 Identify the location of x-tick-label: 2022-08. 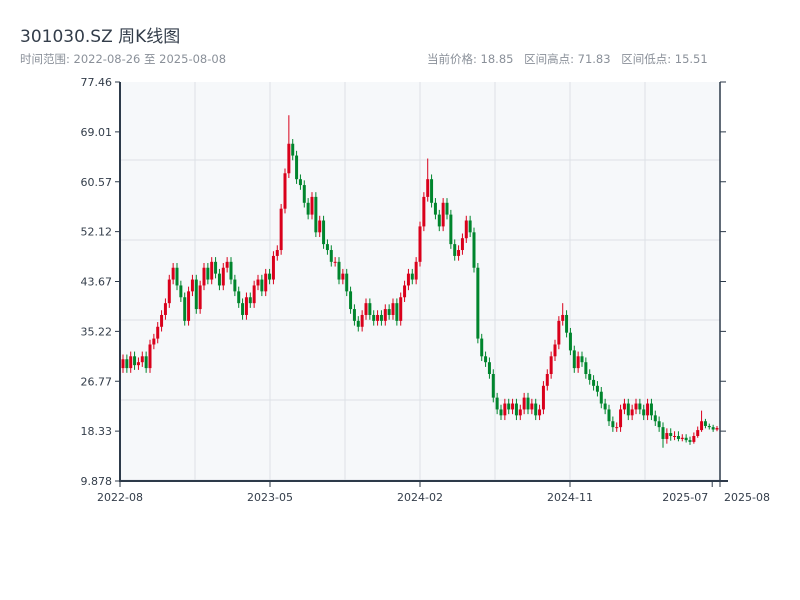
(120, 497).